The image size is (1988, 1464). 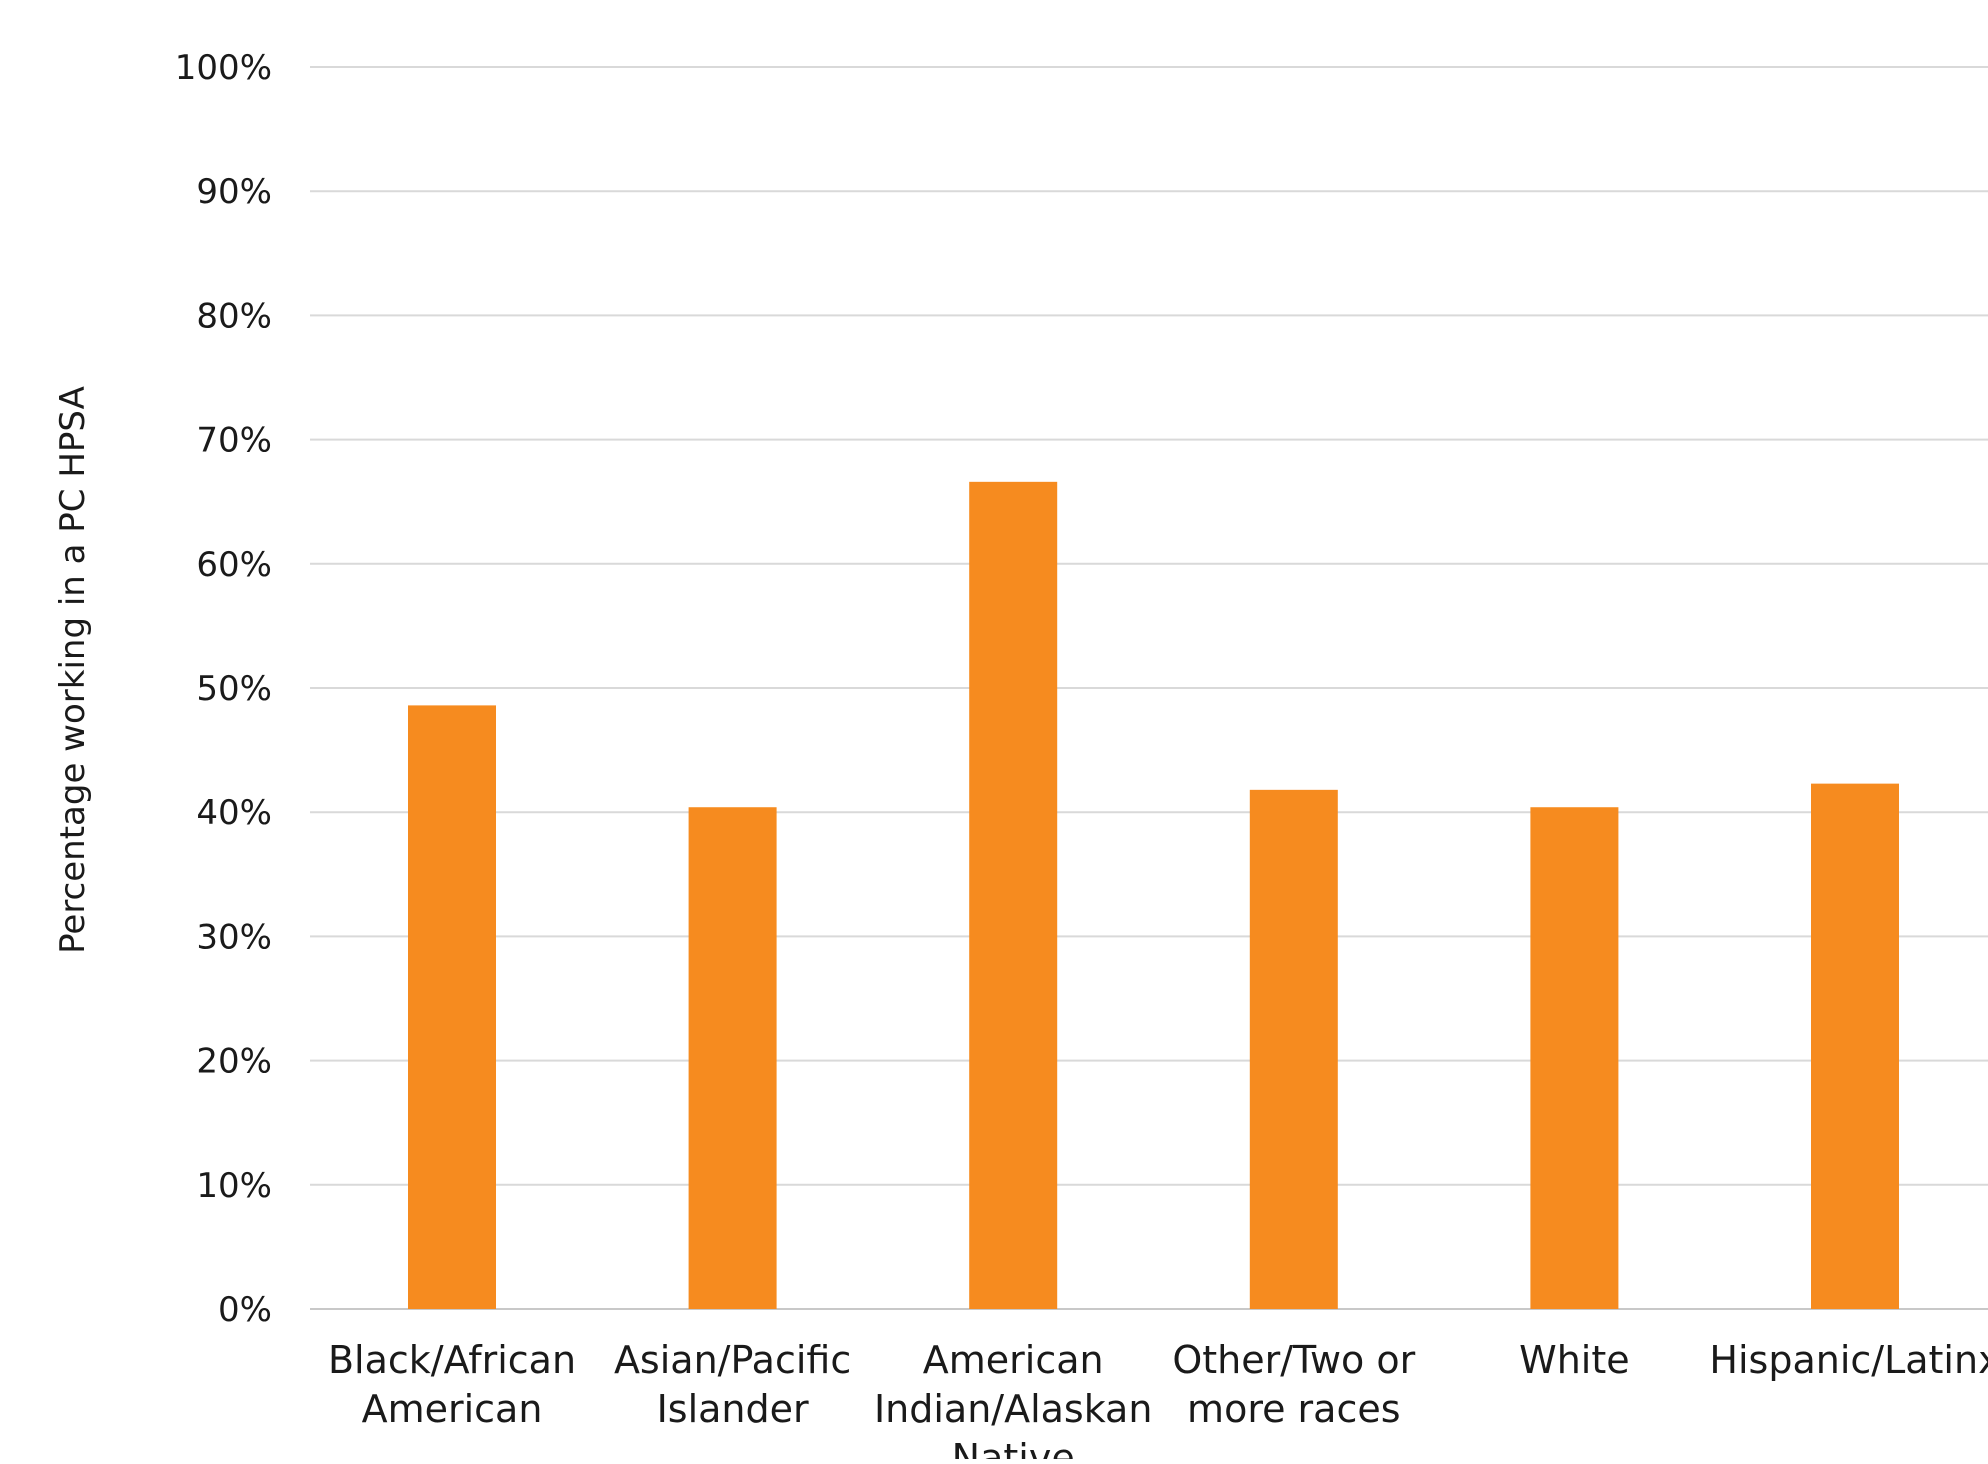 I want to click on x-tick-label-5-line-0: Hispanic/Latinx, so click(x=1848, y=1360).